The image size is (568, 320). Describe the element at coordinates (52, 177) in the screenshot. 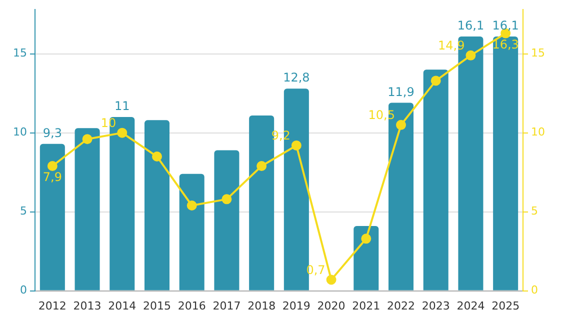

I see `data-label: 7,9` at that location.